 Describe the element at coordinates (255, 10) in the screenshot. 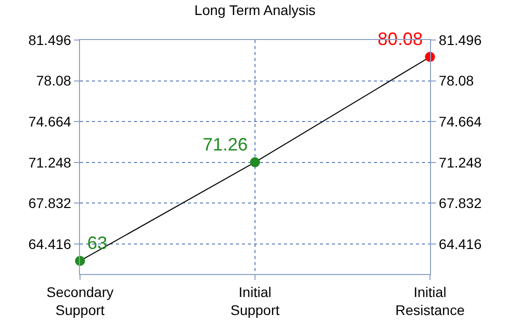

I see `chart-title: Long Term Analysis` at that location.